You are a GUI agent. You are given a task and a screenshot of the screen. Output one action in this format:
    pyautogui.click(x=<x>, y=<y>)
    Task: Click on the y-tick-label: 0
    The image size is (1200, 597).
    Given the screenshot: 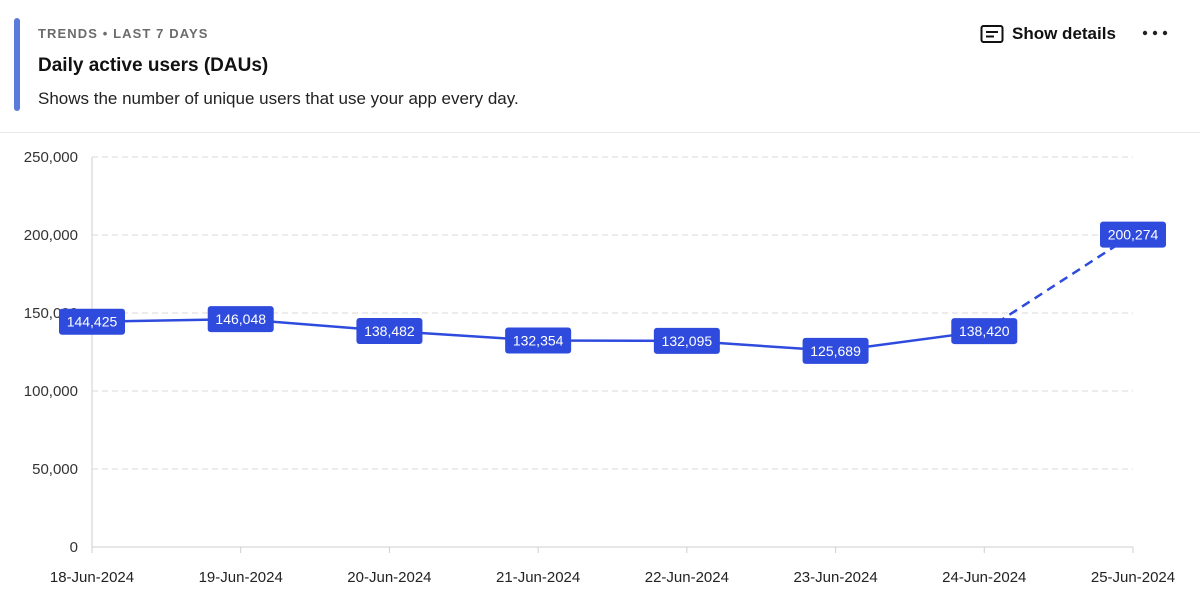 What is the action you would take?
    pyautogui.click(x=74, y=547)
    